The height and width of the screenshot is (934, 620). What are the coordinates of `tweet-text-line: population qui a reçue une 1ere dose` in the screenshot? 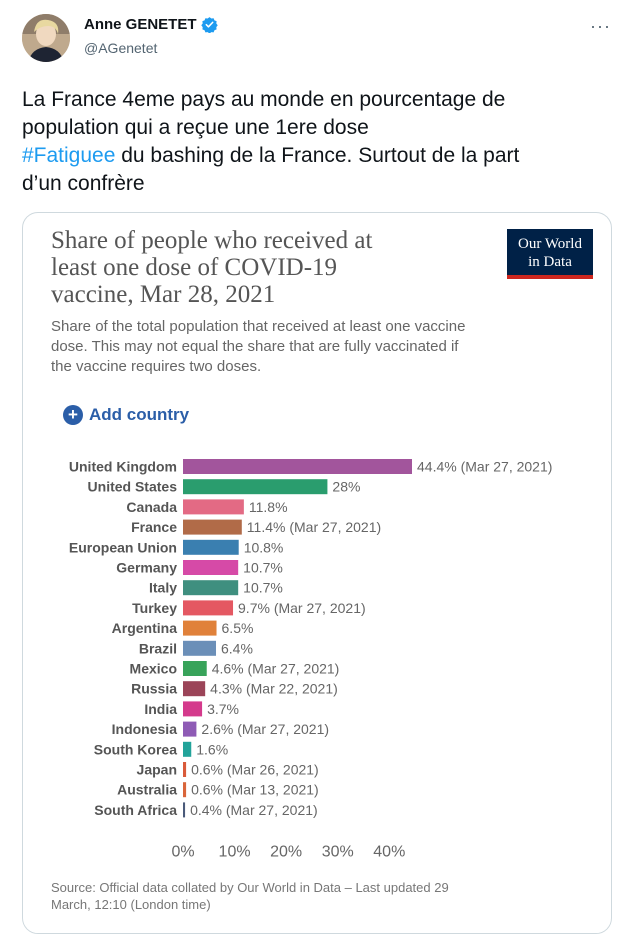 It's located at (195, 127).